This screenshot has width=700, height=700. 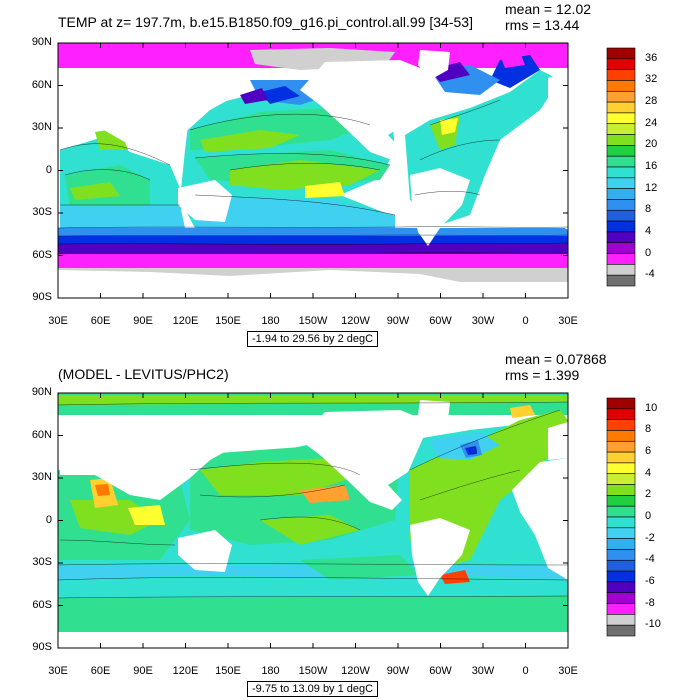 I want to click on lat-label: 30N, so click(x=41, y=477).